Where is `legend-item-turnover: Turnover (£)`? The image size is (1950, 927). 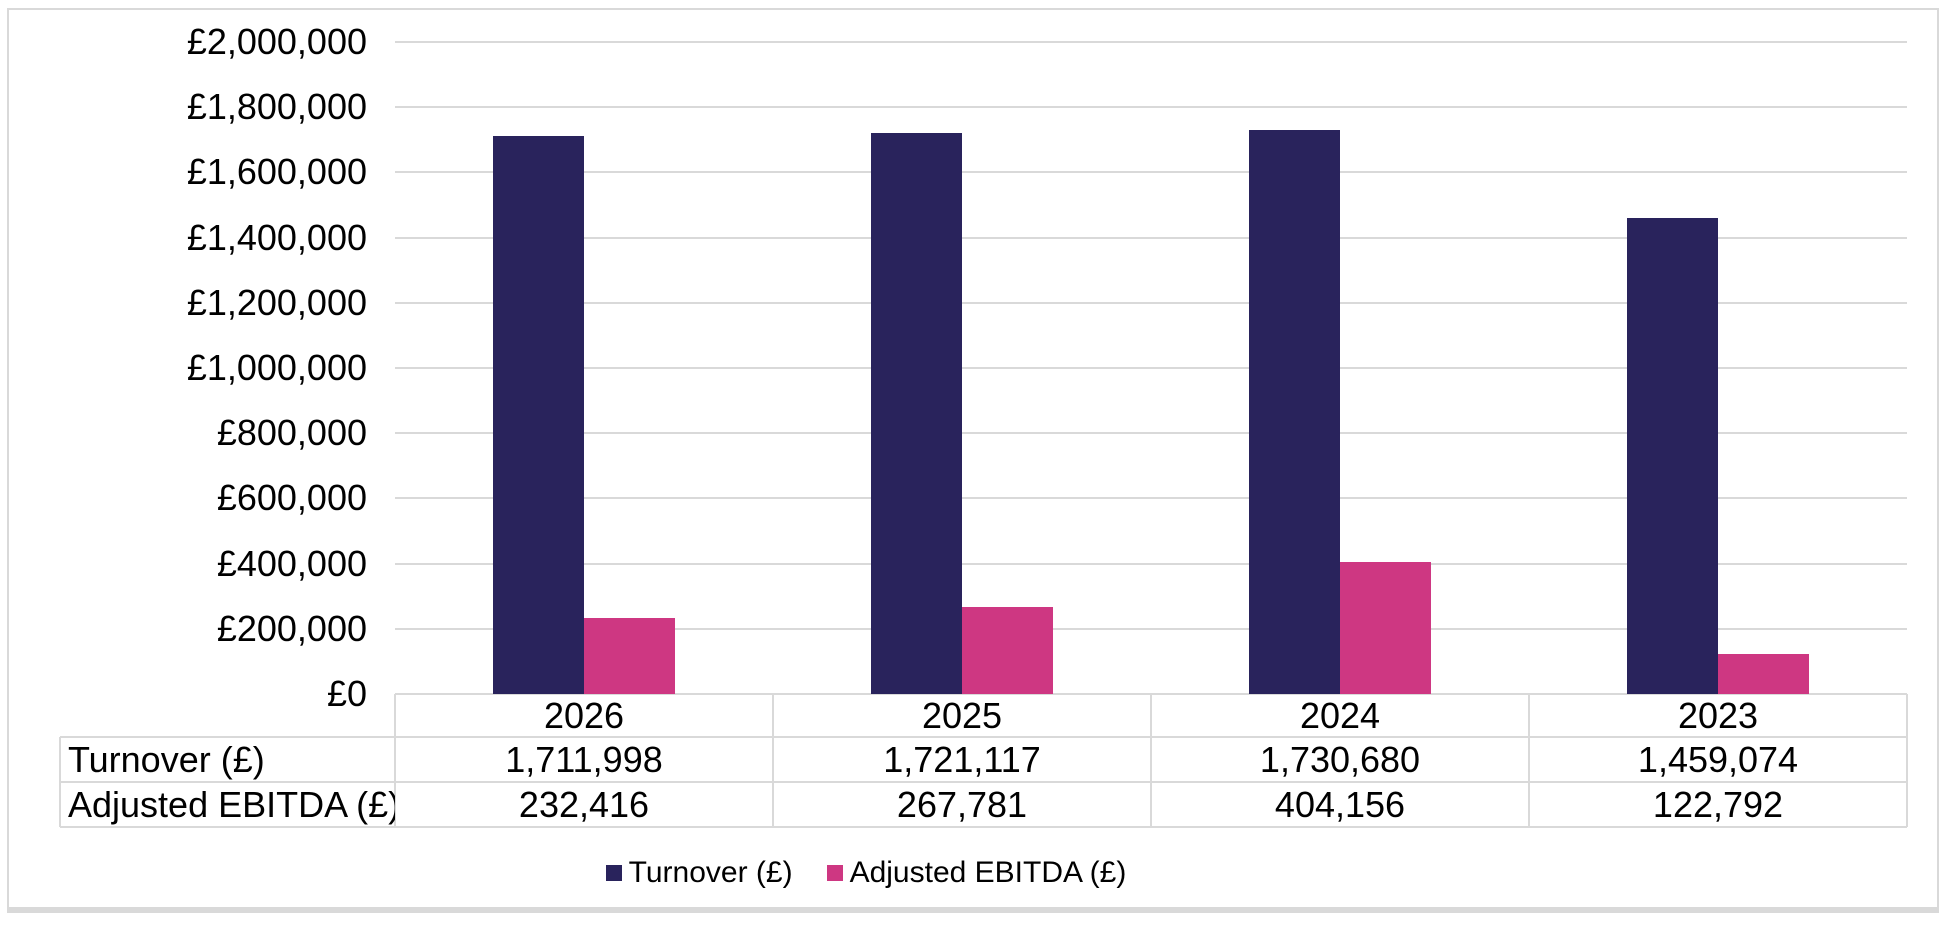
legend-item-turnover: Turnover (£) is located at coordinates (699, 873).